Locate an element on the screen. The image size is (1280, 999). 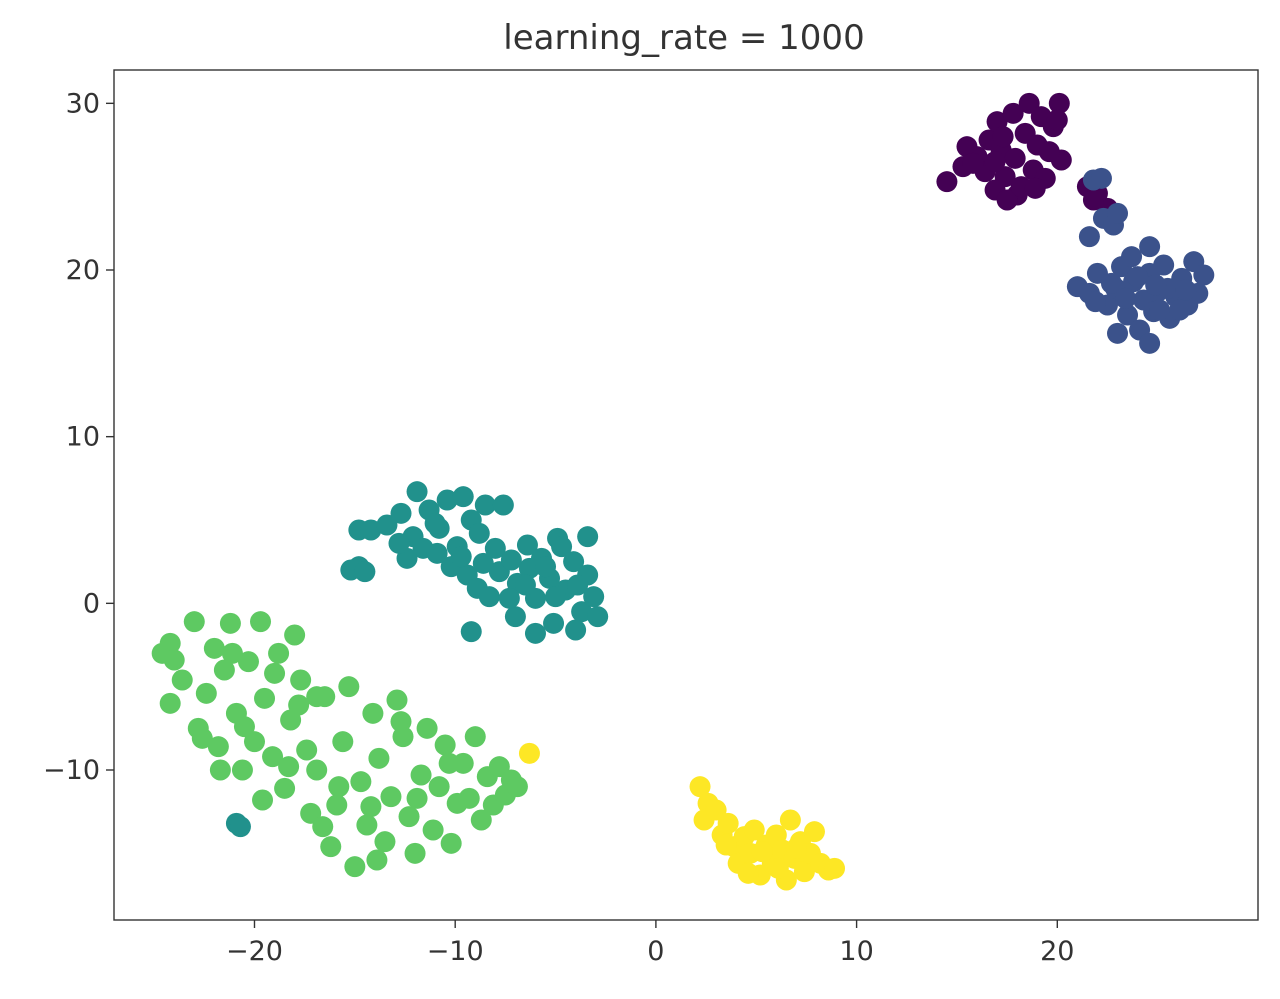
x-axis-ticks: −20 −10 0 10 20 is located at coordinates (650, 943).